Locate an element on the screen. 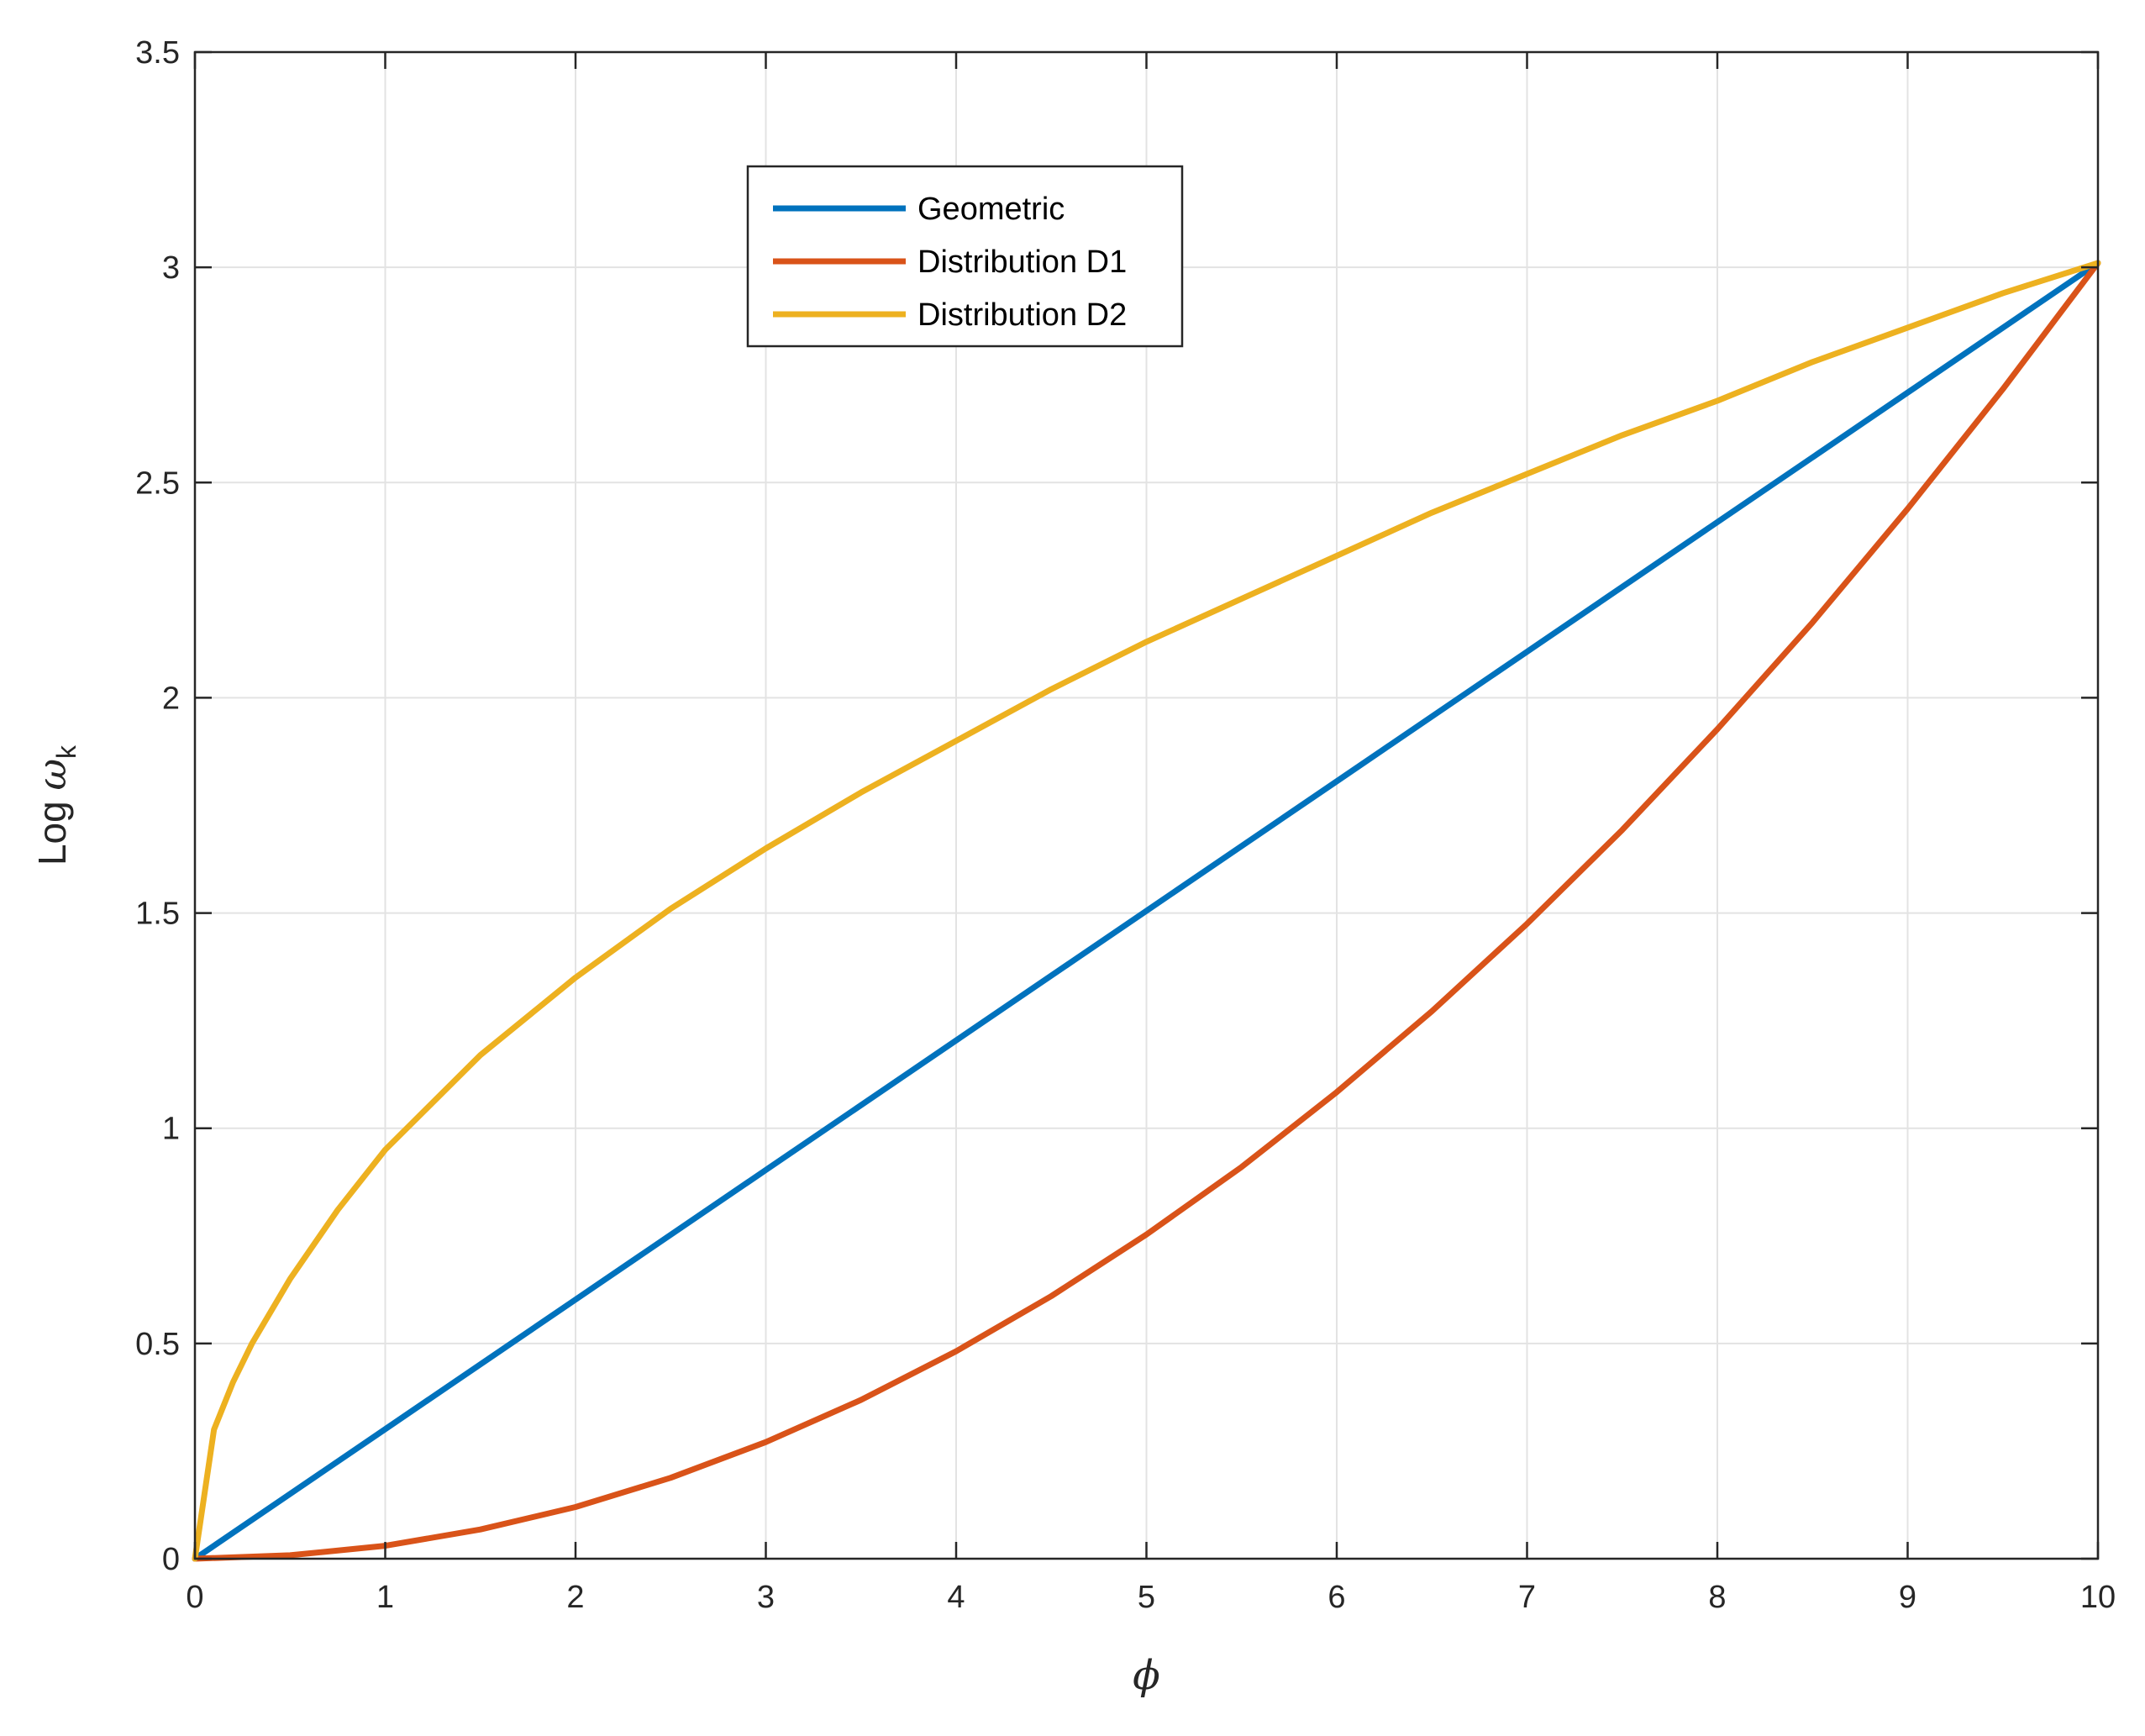 Image resolution: width=2145 pixels, height=1736 pixels. legend-label-geometric: Geometric is located at coordinates (991, 209).